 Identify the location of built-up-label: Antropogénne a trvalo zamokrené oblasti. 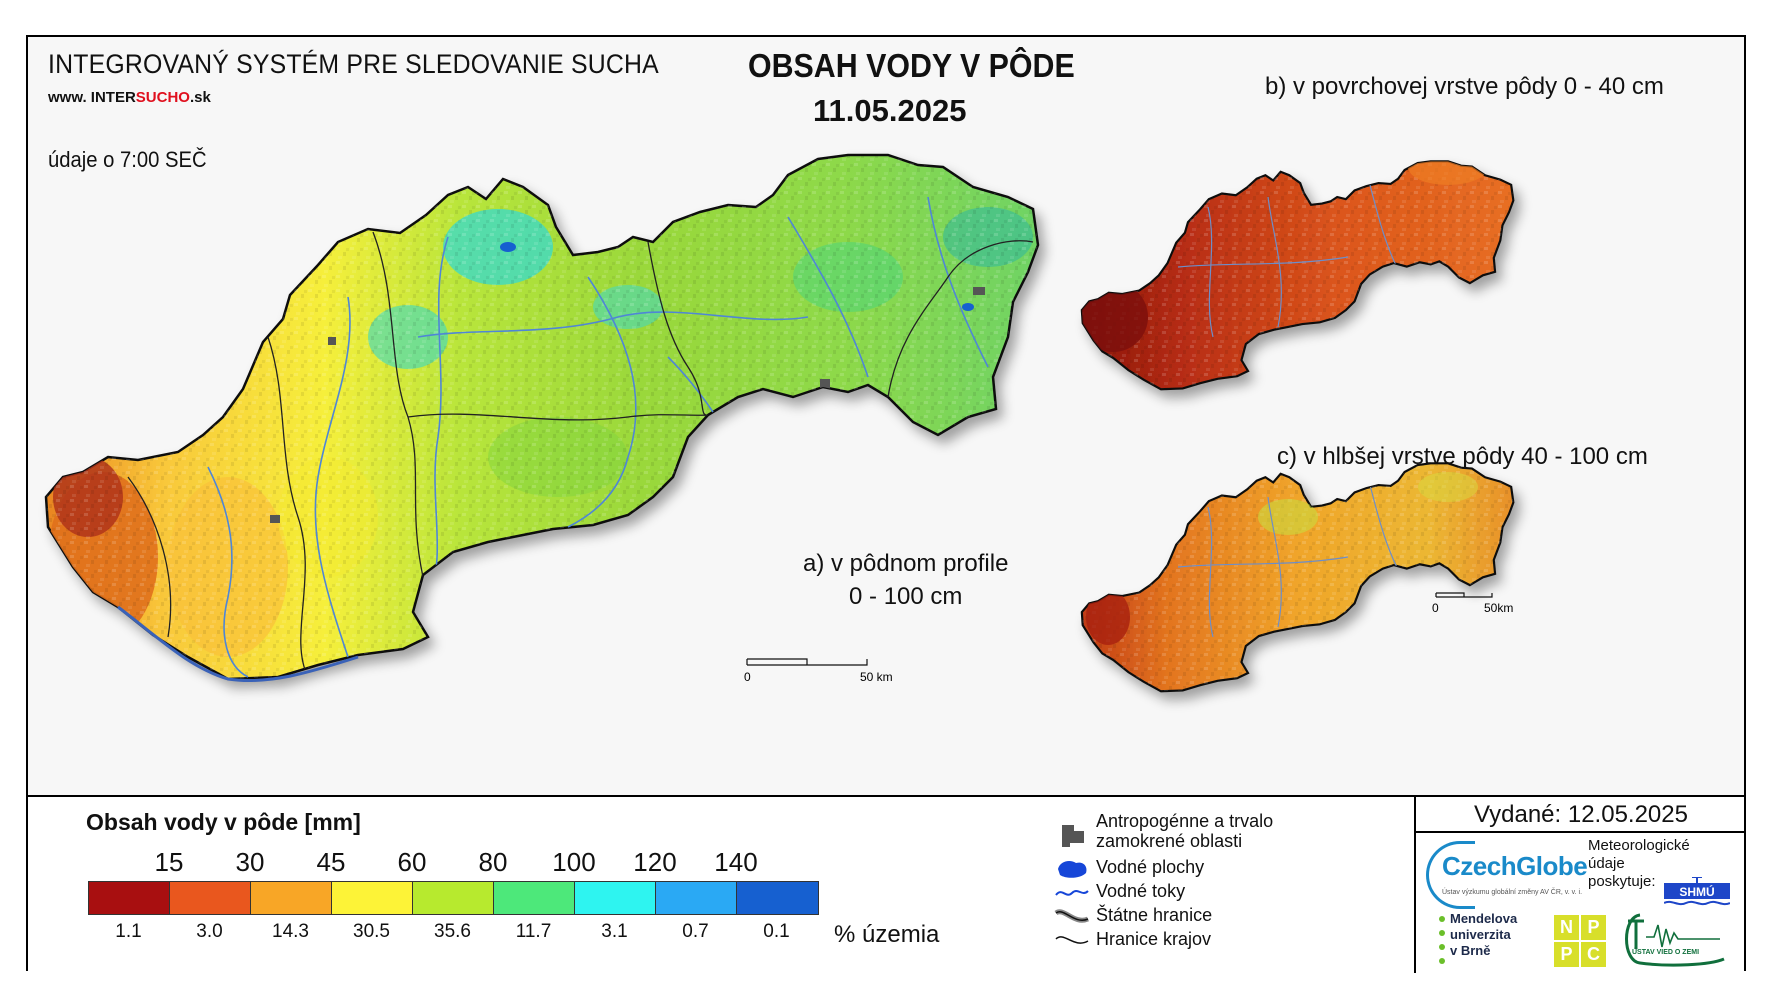
(1185, 831).